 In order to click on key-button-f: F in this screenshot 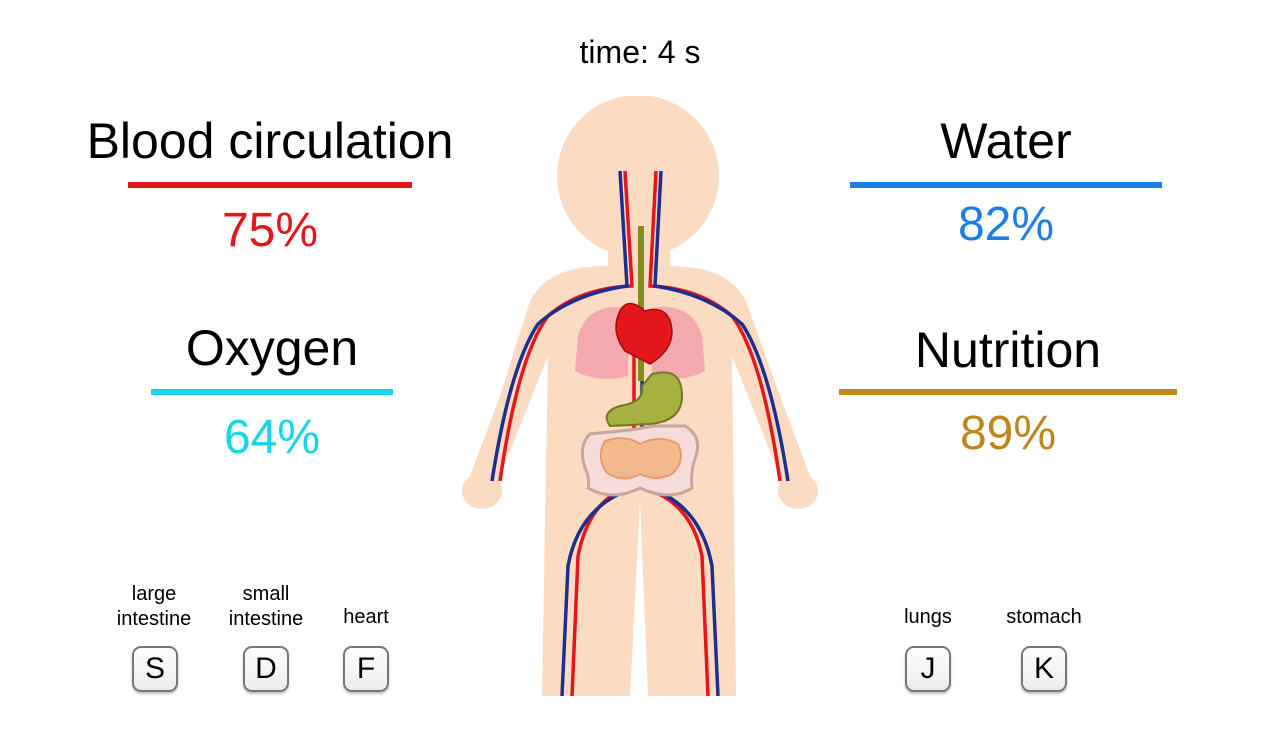, I will do `click(366, 669)`.